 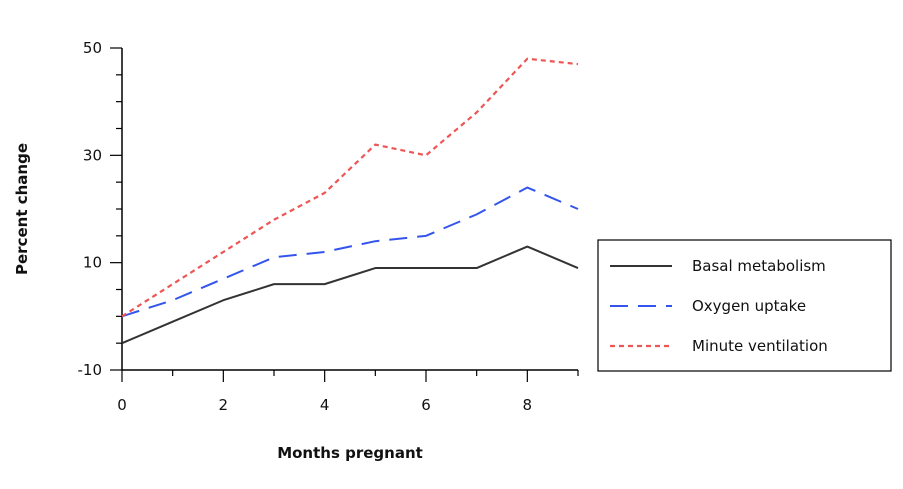 I want to click on x-tick-label: 6, so click(x=426, y=405).